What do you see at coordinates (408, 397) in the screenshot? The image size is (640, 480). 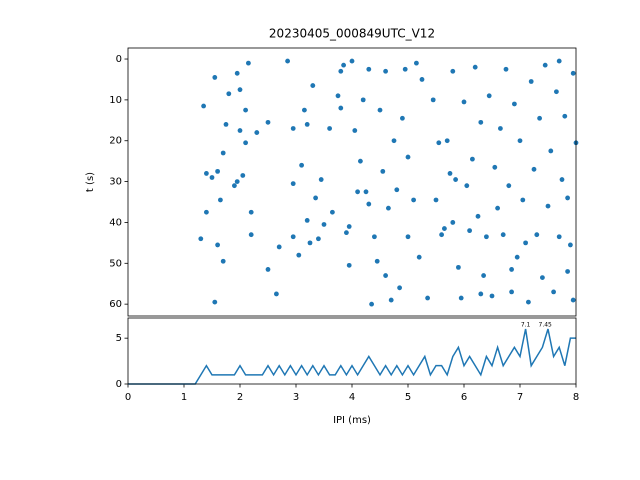 I see `x-tick-label: 5` at bounding box center [408, 397].